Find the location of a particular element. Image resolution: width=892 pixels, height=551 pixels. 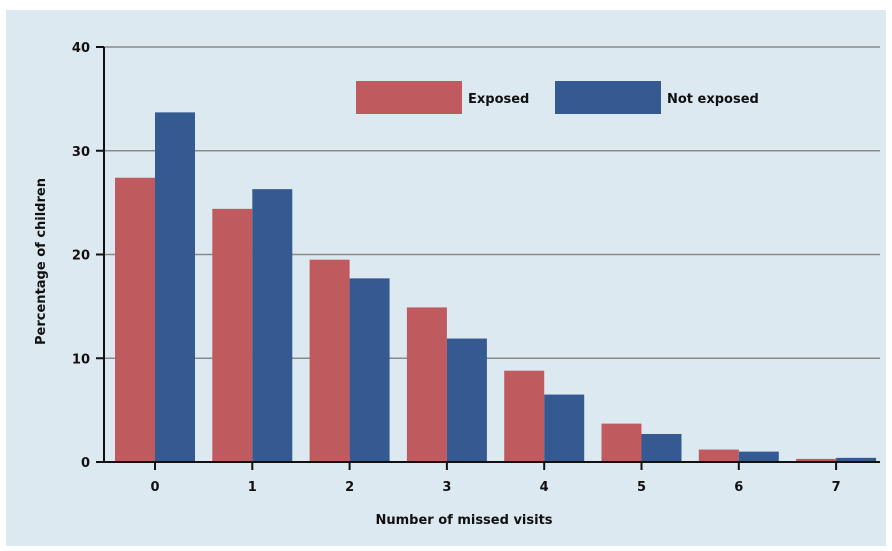

x-tick-label: 0 is located at coordinates (154, 487).